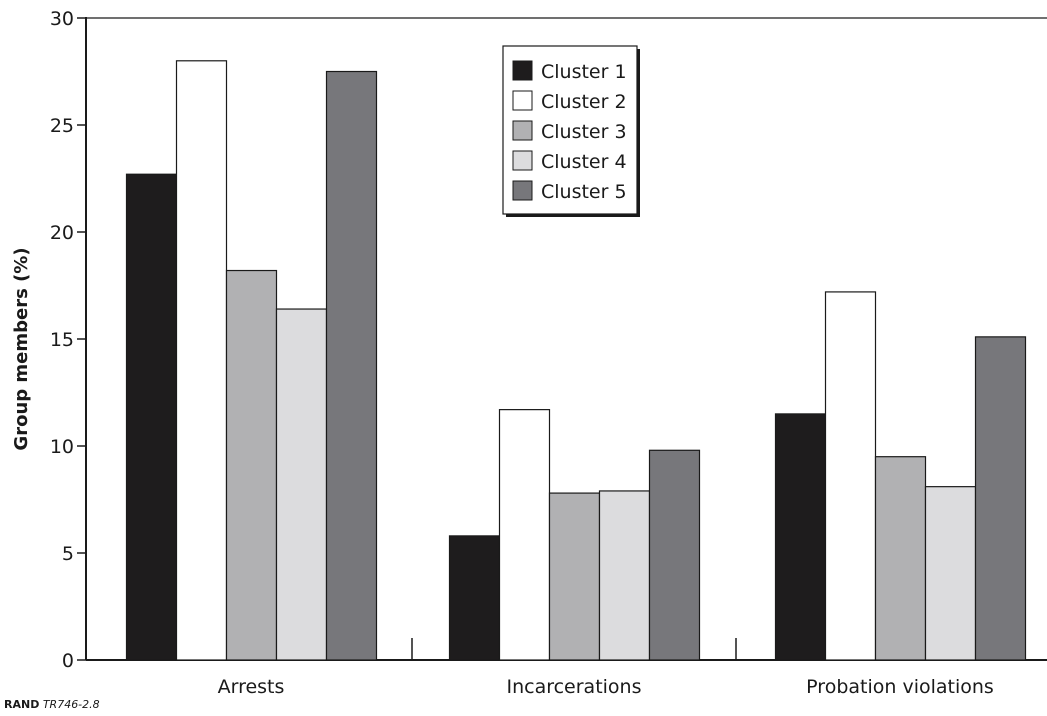  I want to click on y-tick-label: 0, so click(68, 661).